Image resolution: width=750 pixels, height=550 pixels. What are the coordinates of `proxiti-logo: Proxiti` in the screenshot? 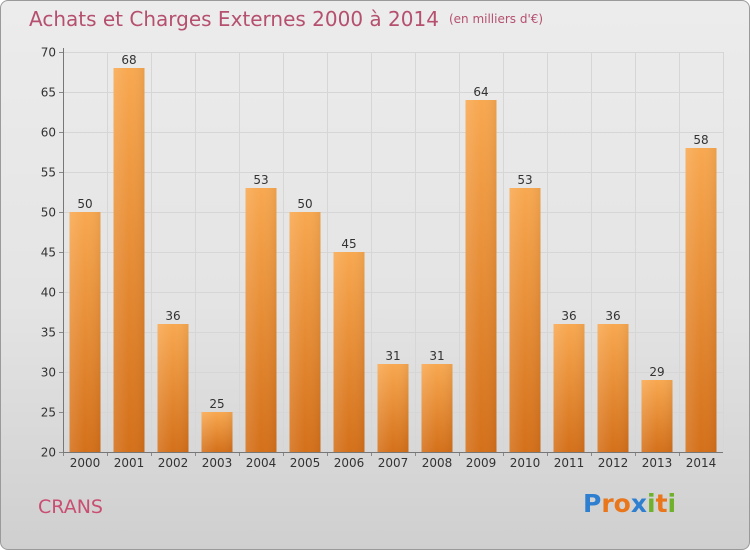 It's located at (629, 503).